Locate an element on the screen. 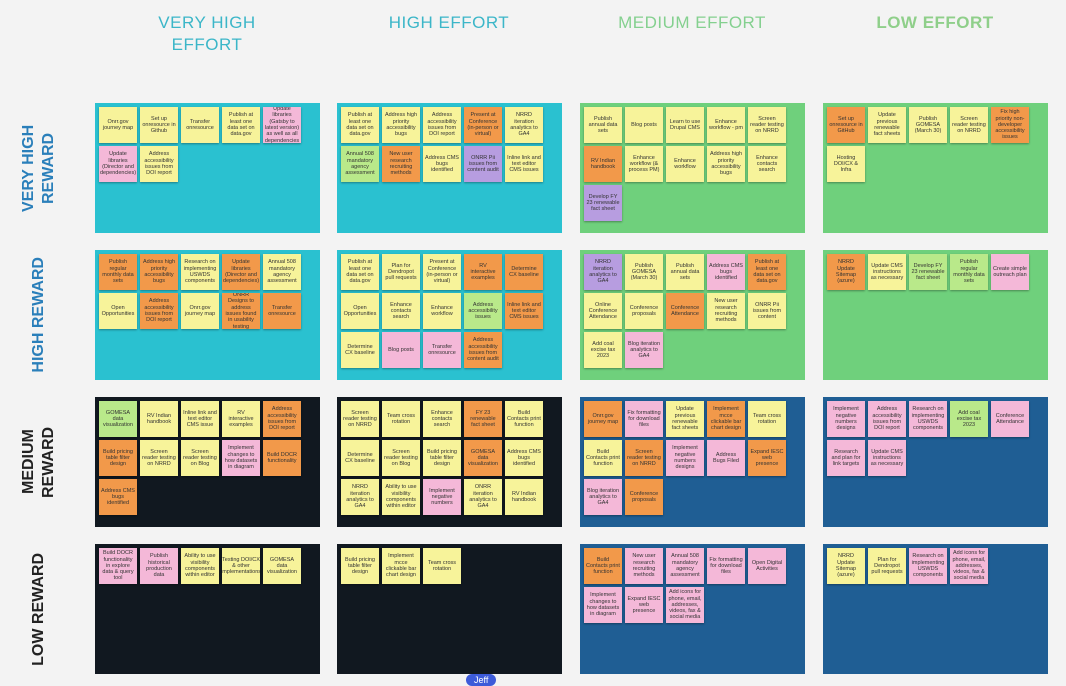  column-header: HIGH EFFORT is located at coordinates (449, 22).